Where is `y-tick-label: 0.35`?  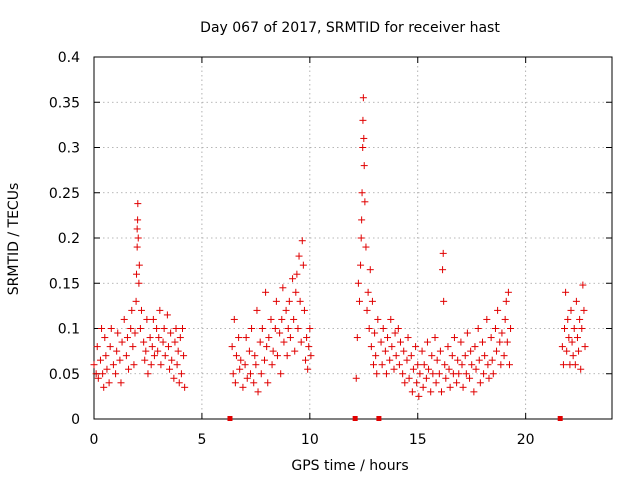 y-tick-label: 0.35 is located at coordinates (64, 103).